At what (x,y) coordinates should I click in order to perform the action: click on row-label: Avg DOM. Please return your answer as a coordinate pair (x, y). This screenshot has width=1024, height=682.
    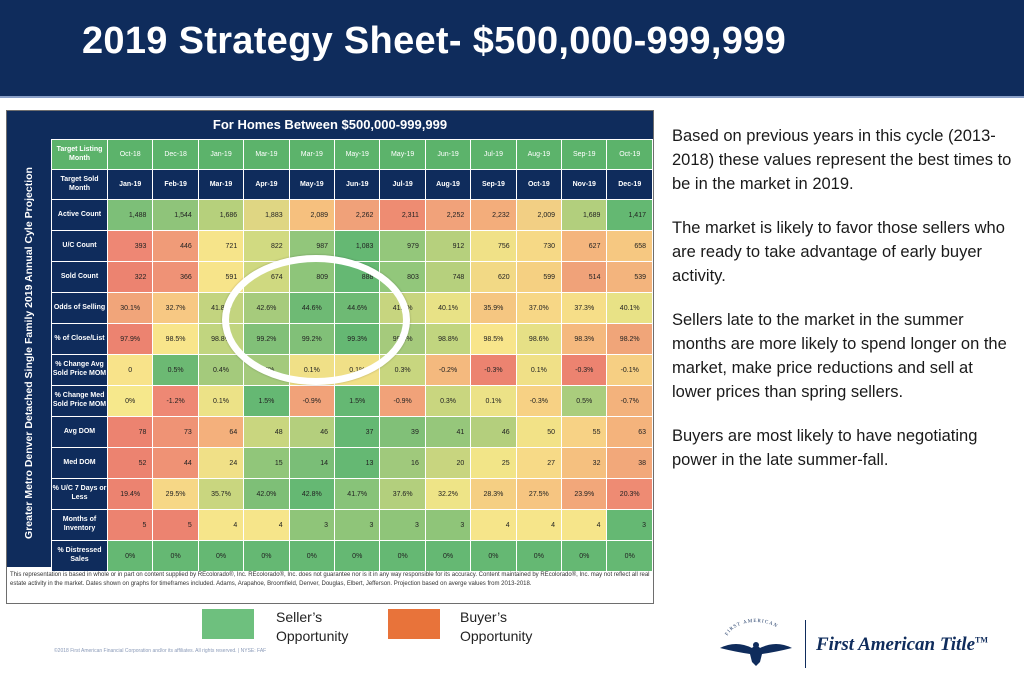
    Looking at the image, I should click on (79, 432).